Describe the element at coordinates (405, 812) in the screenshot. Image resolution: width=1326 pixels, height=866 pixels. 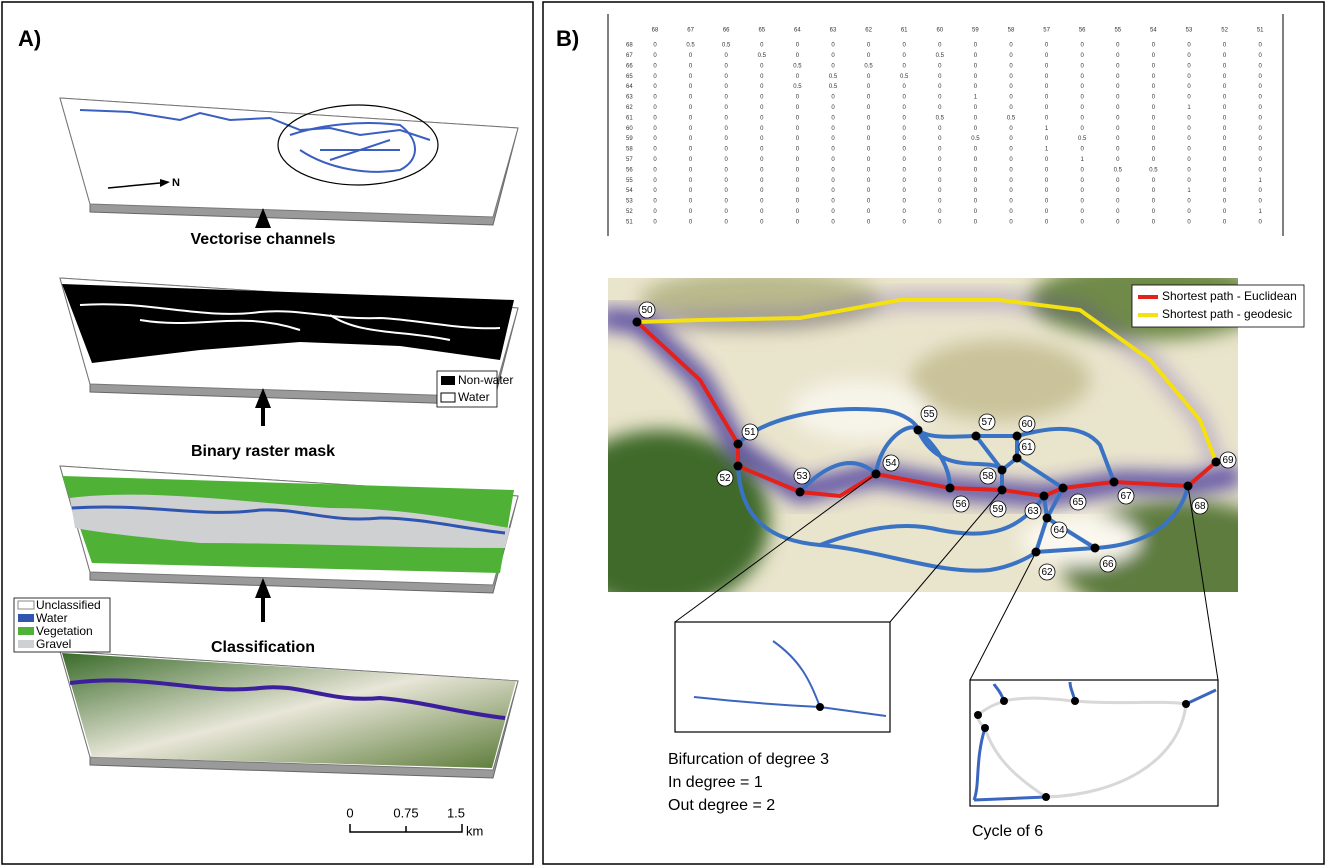
I see `scale-tick: 0.75` at that location.